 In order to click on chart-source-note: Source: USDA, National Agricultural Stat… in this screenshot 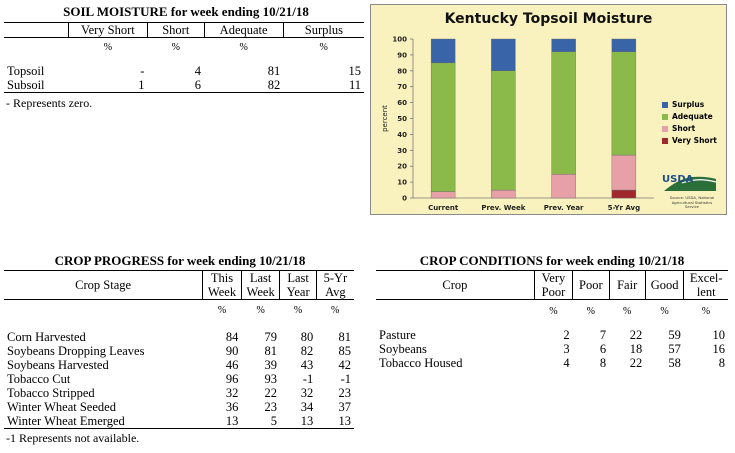, I will do `click(692, 202)`.